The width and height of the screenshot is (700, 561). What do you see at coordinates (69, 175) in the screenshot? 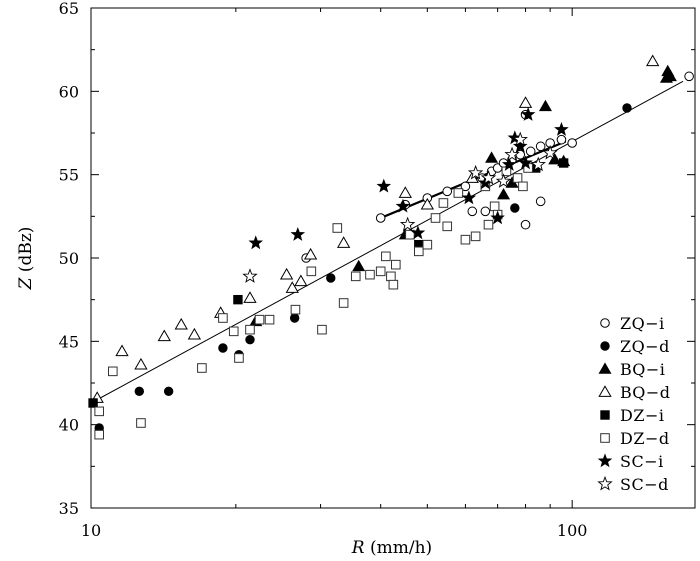
I see `y-tick-label: 55` at bounding box center [69, 175].